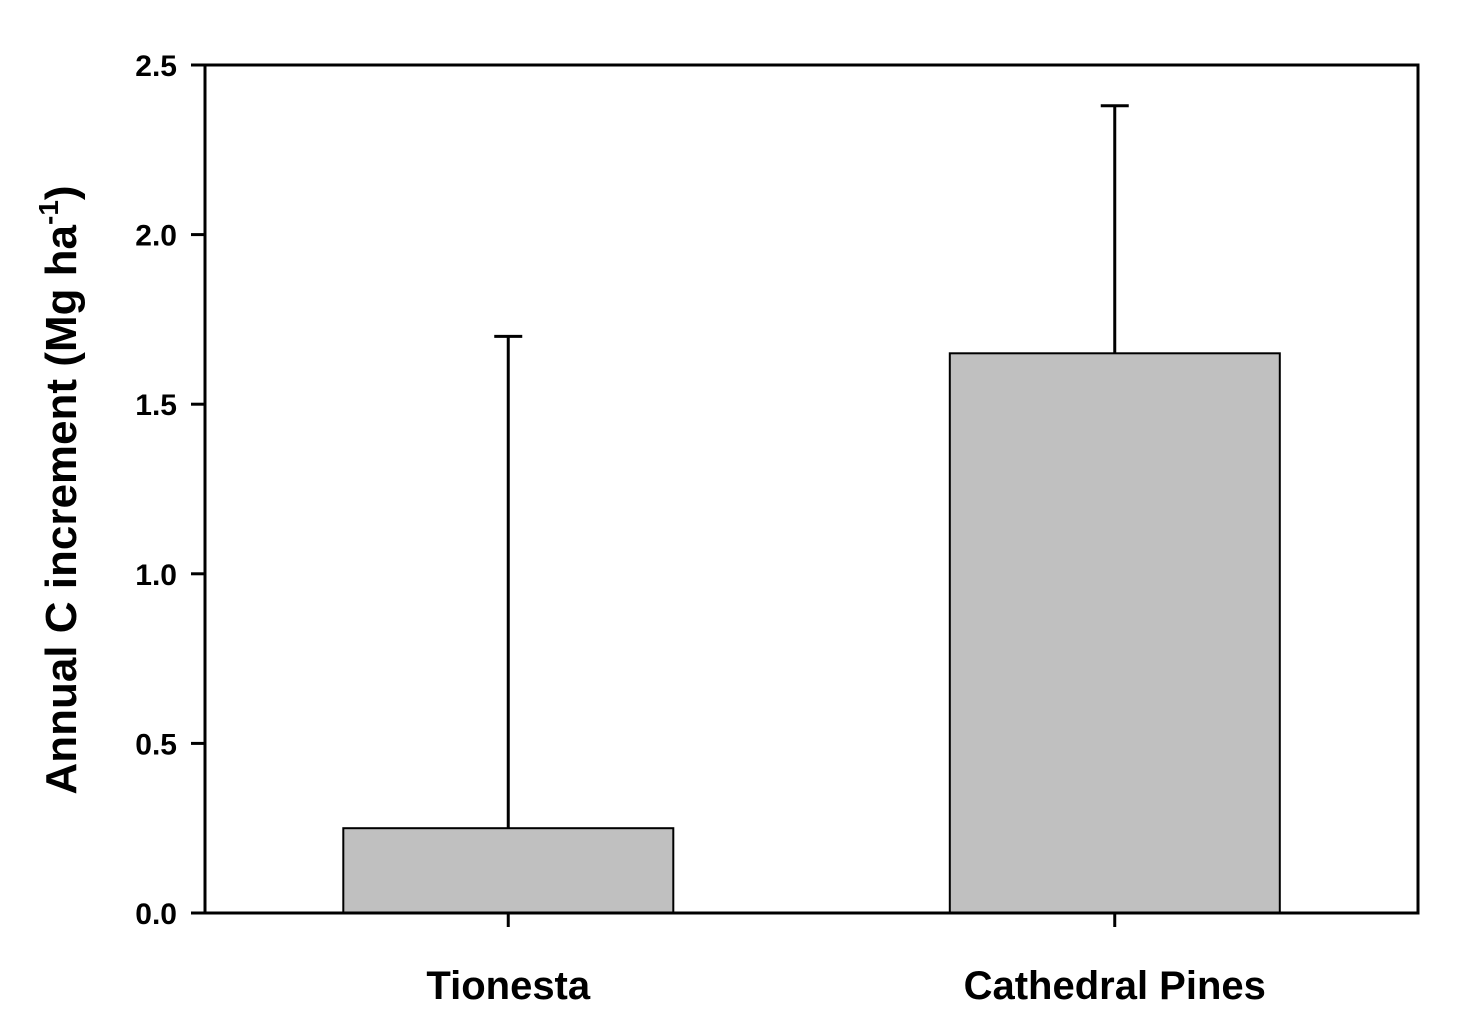 This screenshot has width=1462, height=1035. I want to click on x-tick-label-1: Cathedral Pines, so click(1115, 986).